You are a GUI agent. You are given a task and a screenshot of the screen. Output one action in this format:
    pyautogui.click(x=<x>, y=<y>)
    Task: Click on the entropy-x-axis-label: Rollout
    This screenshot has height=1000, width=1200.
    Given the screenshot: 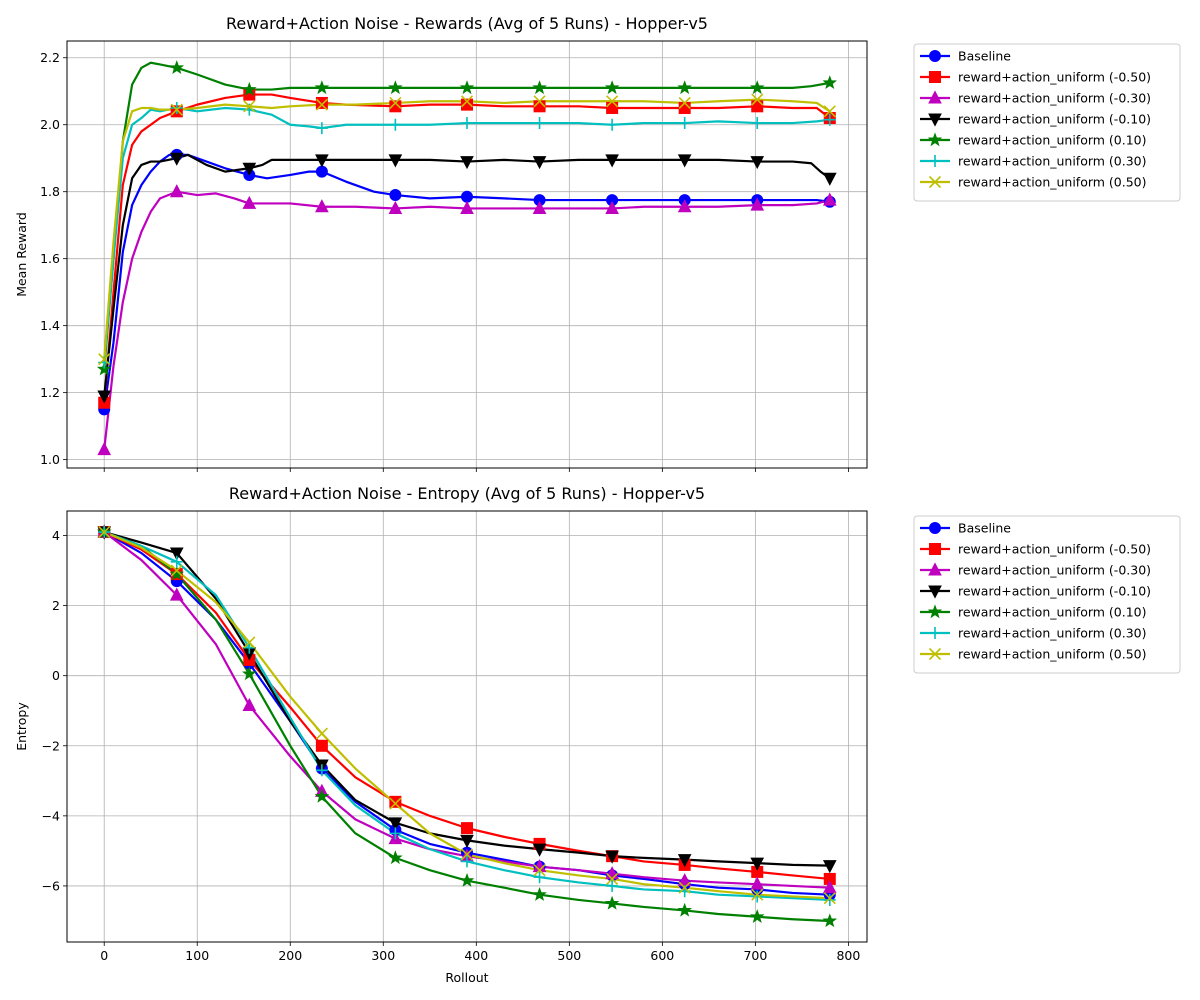 What is the action you would take?
    pyautogui.click(x=466, y=977)
    